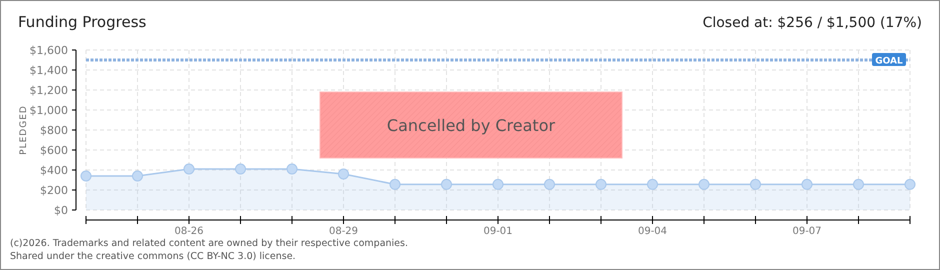  I want to click on y-tick-label: $0, so click(61, 210).